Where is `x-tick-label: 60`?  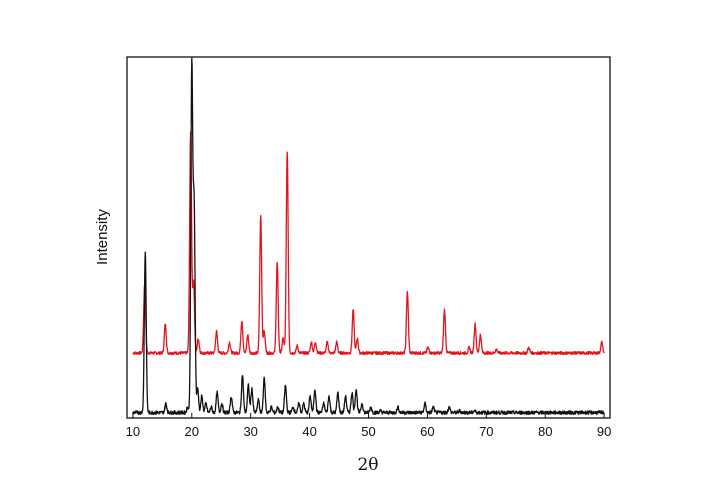 x-tick-label: 60 is located at coordinates (427, 431).